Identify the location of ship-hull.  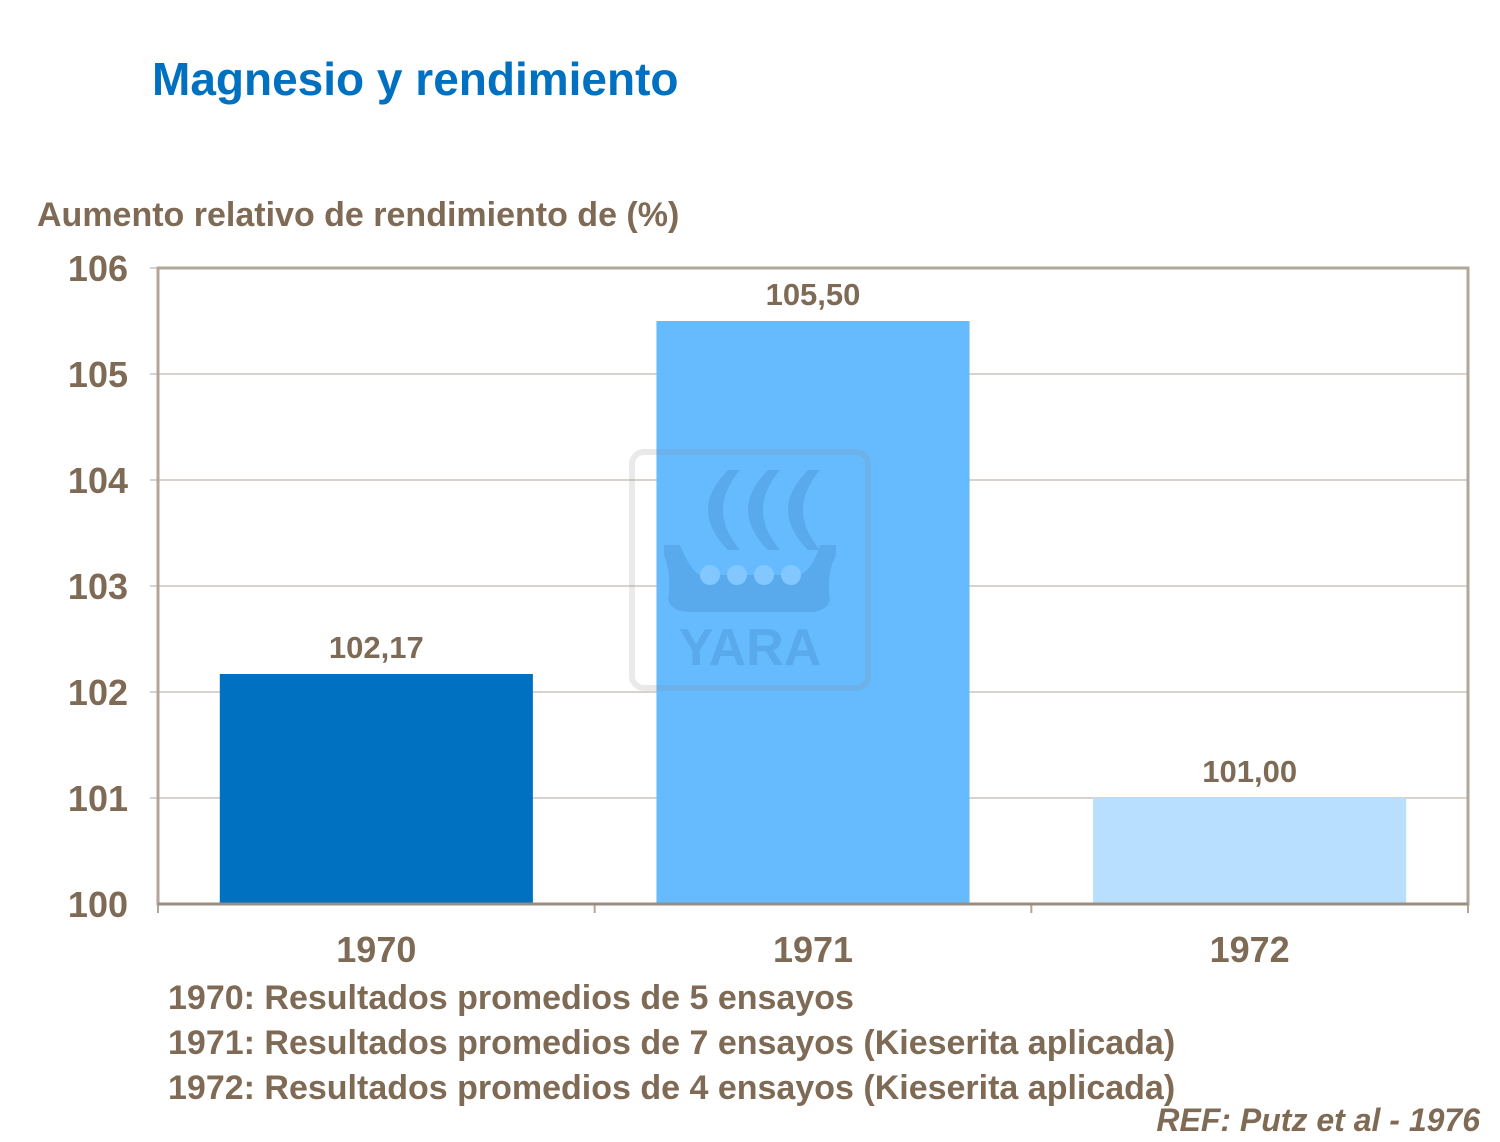
(750, 578).